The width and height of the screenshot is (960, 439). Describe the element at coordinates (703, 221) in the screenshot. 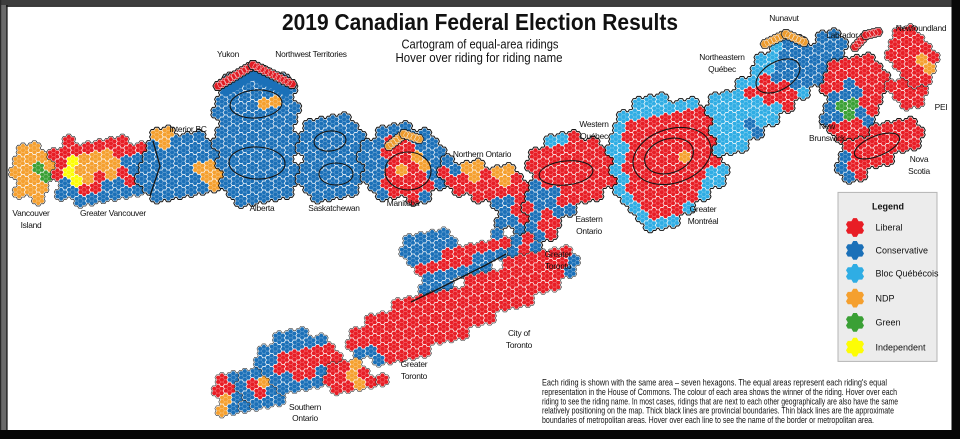

I see `svg-text: Montréal` at that location.